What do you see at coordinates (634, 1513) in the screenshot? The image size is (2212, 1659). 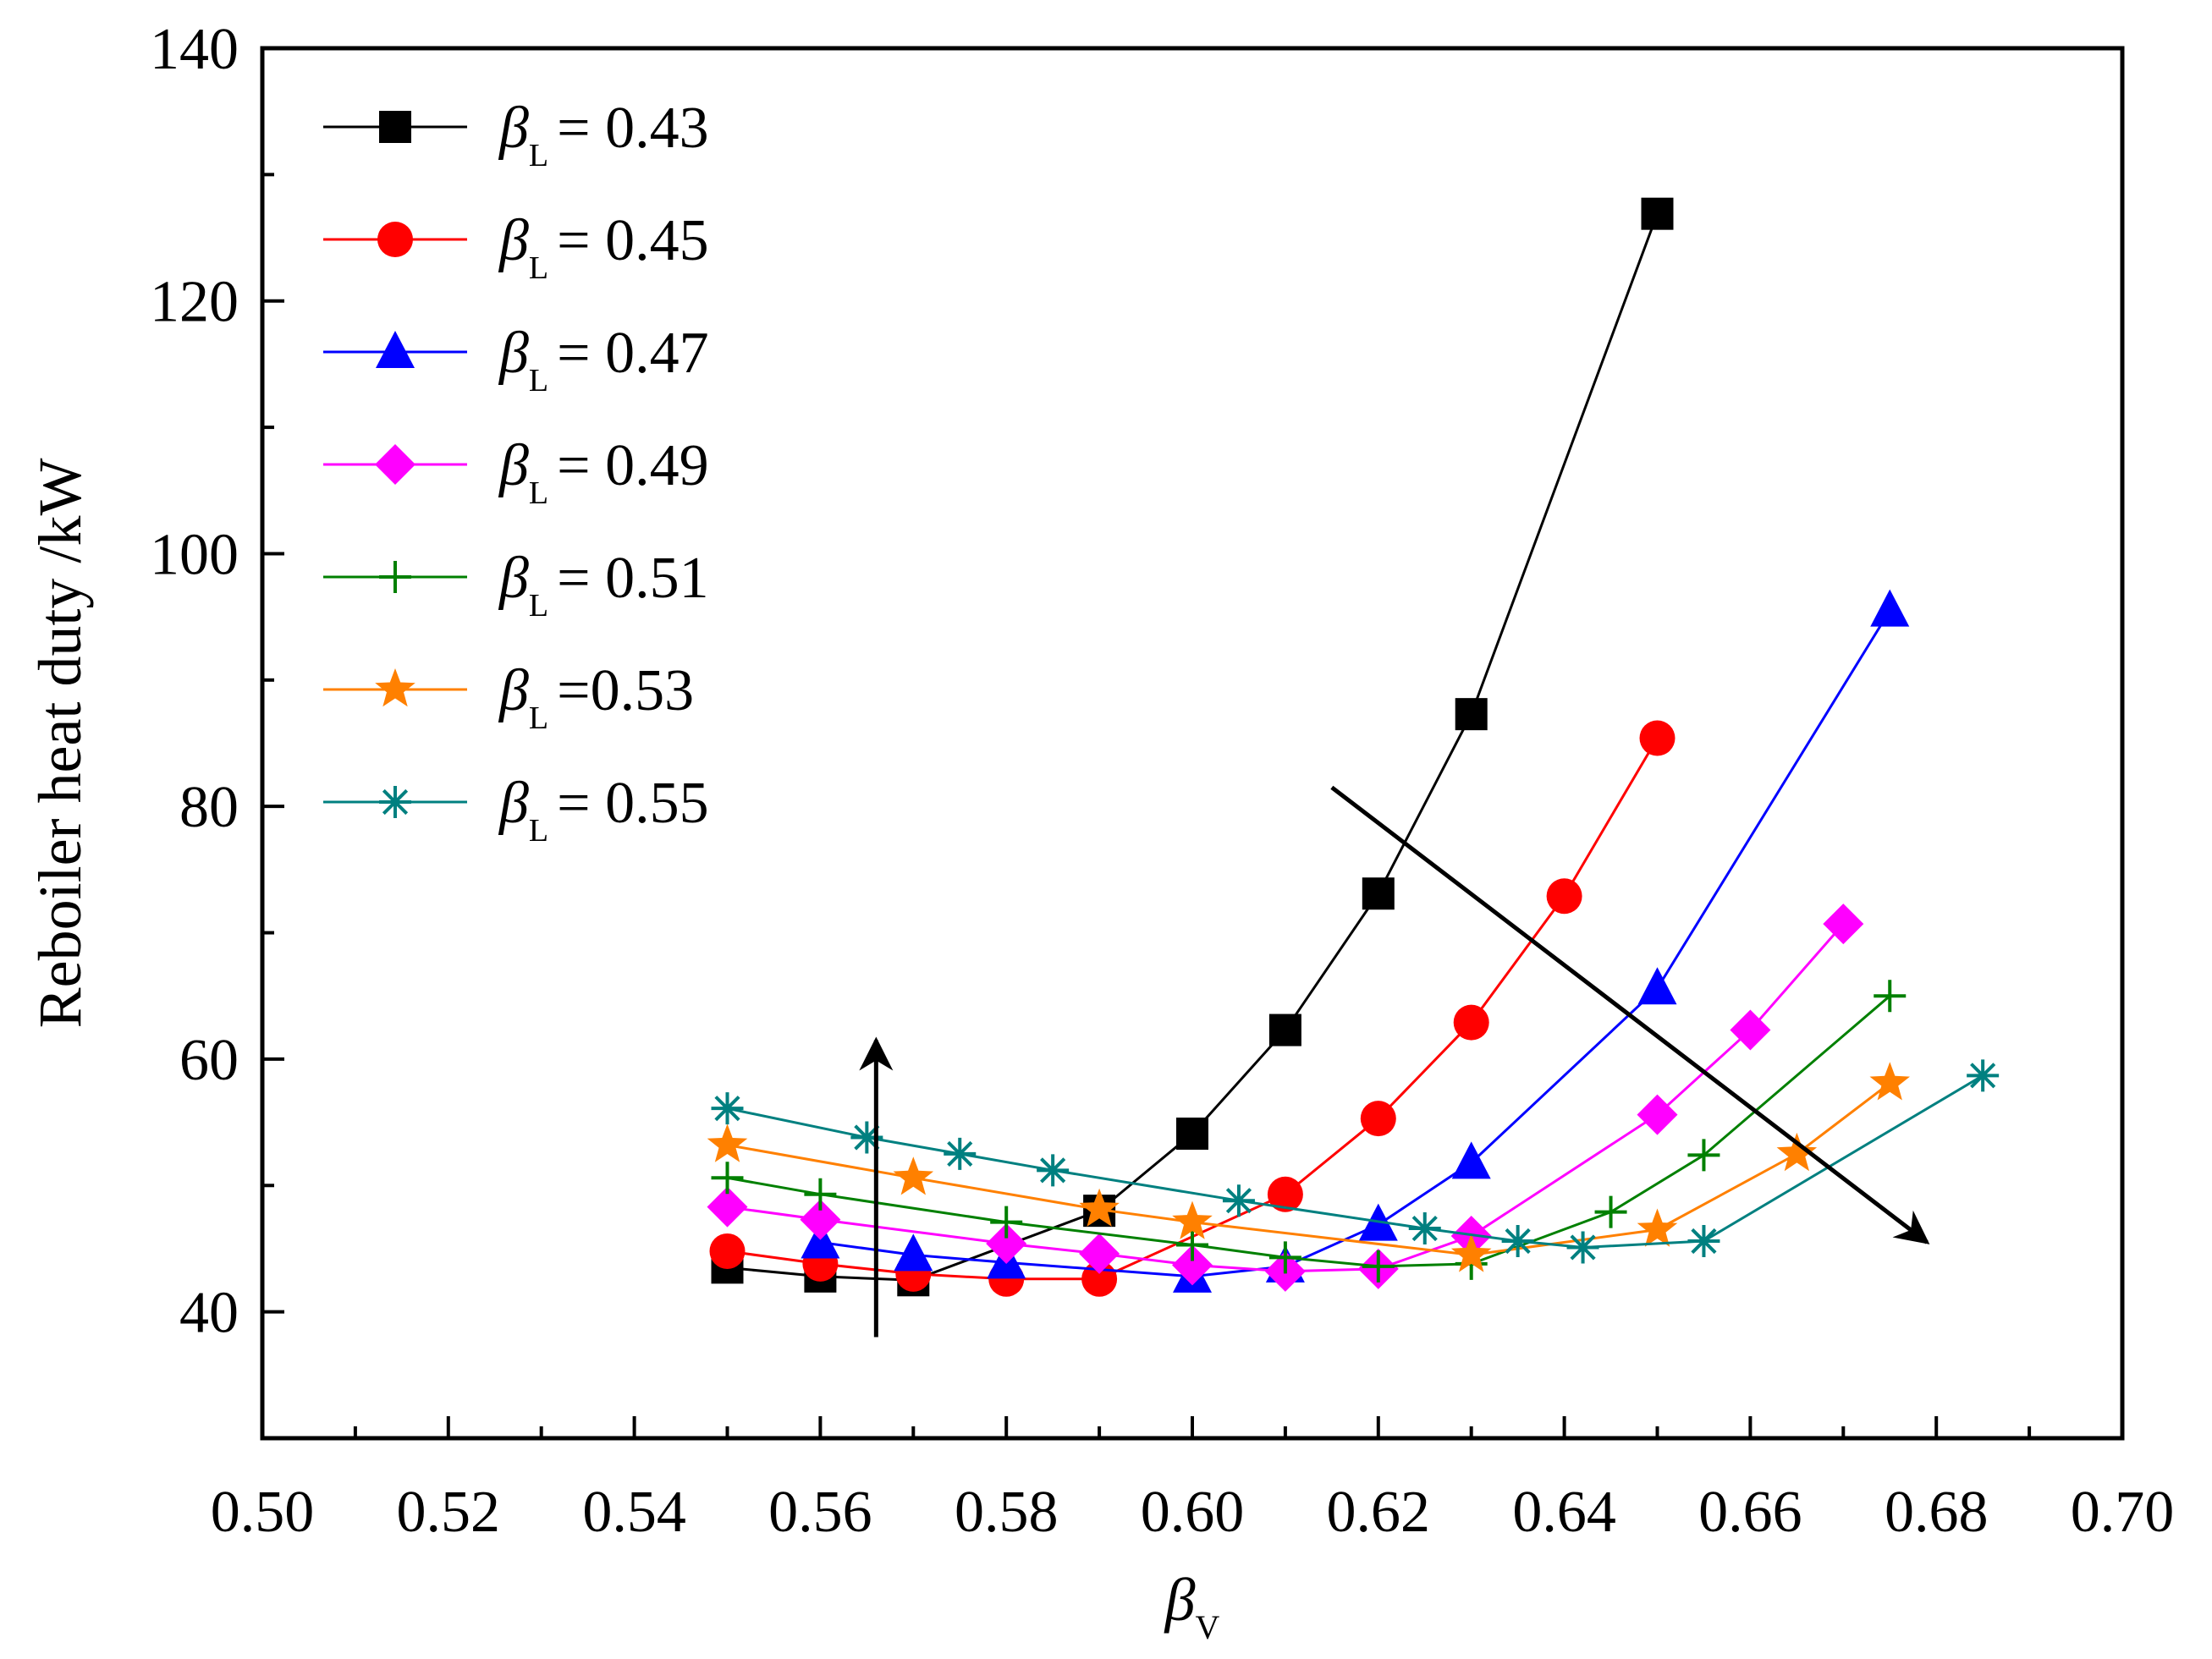 I see `x-tick-label: 0.54` at bounding box center [634, 1513].